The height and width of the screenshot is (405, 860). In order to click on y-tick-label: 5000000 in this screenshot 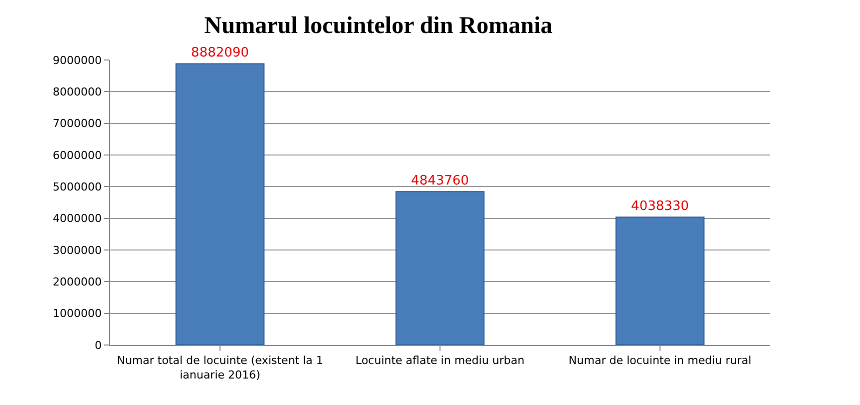, I will do `click(77, 187)`.